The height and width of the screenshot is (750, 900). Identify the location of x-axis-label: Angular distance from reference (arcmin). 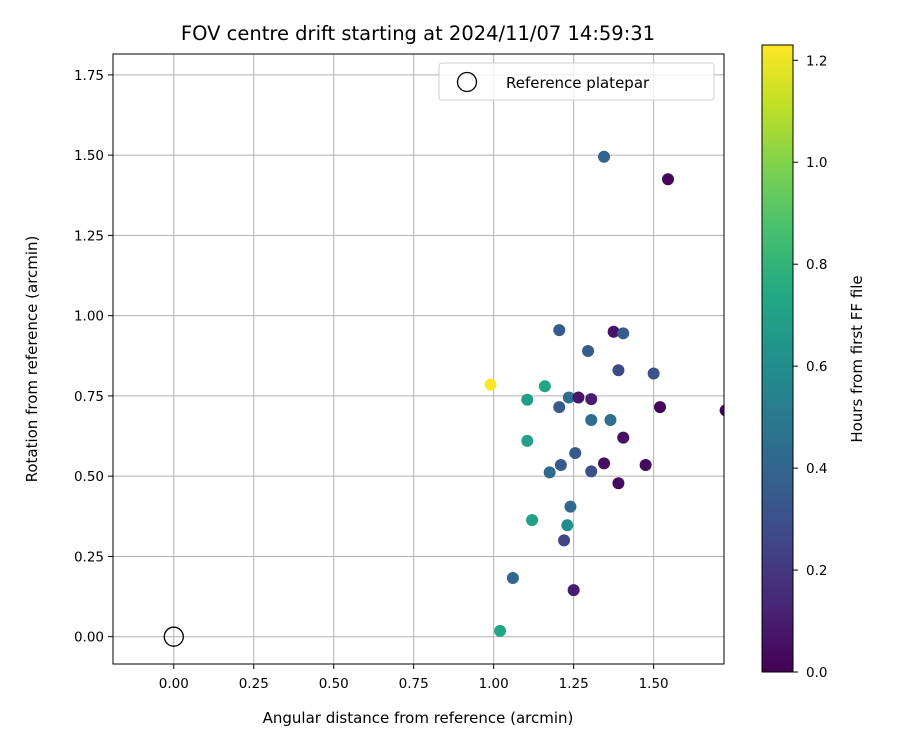
(418, 718).